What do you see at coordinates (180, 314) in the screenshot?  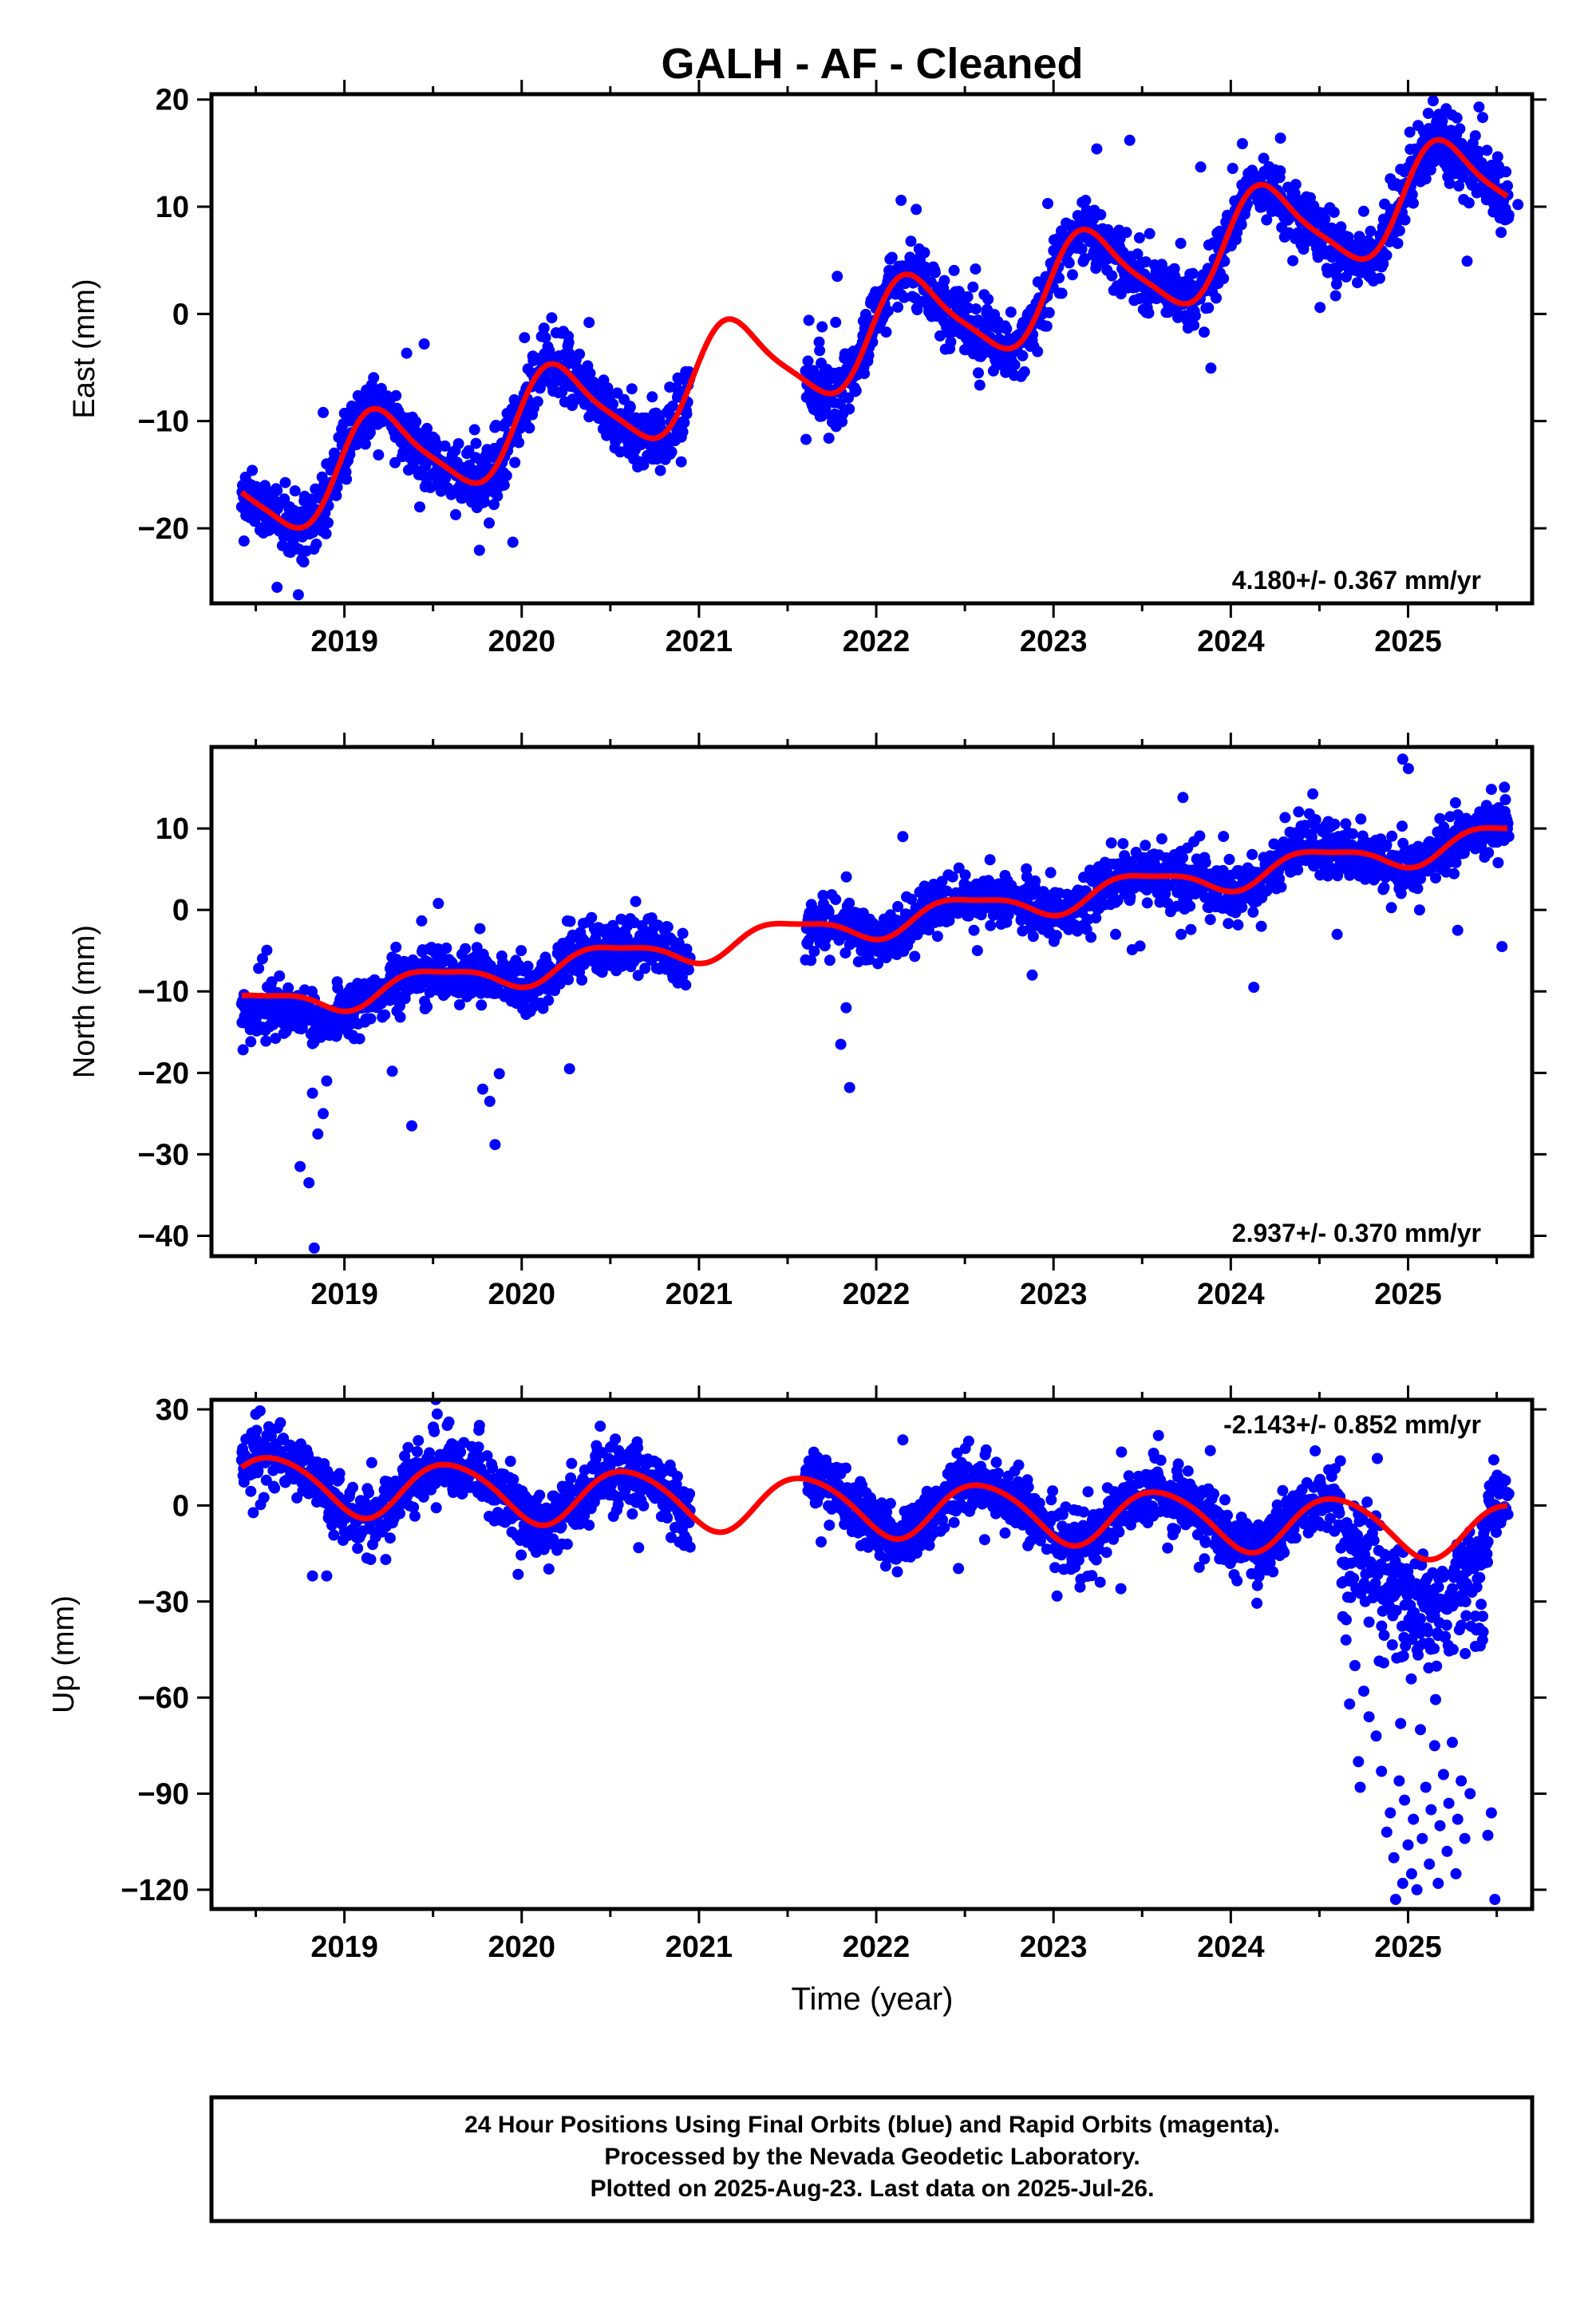 I see `y-tick-label: 0` at bounding box center [180, 314].